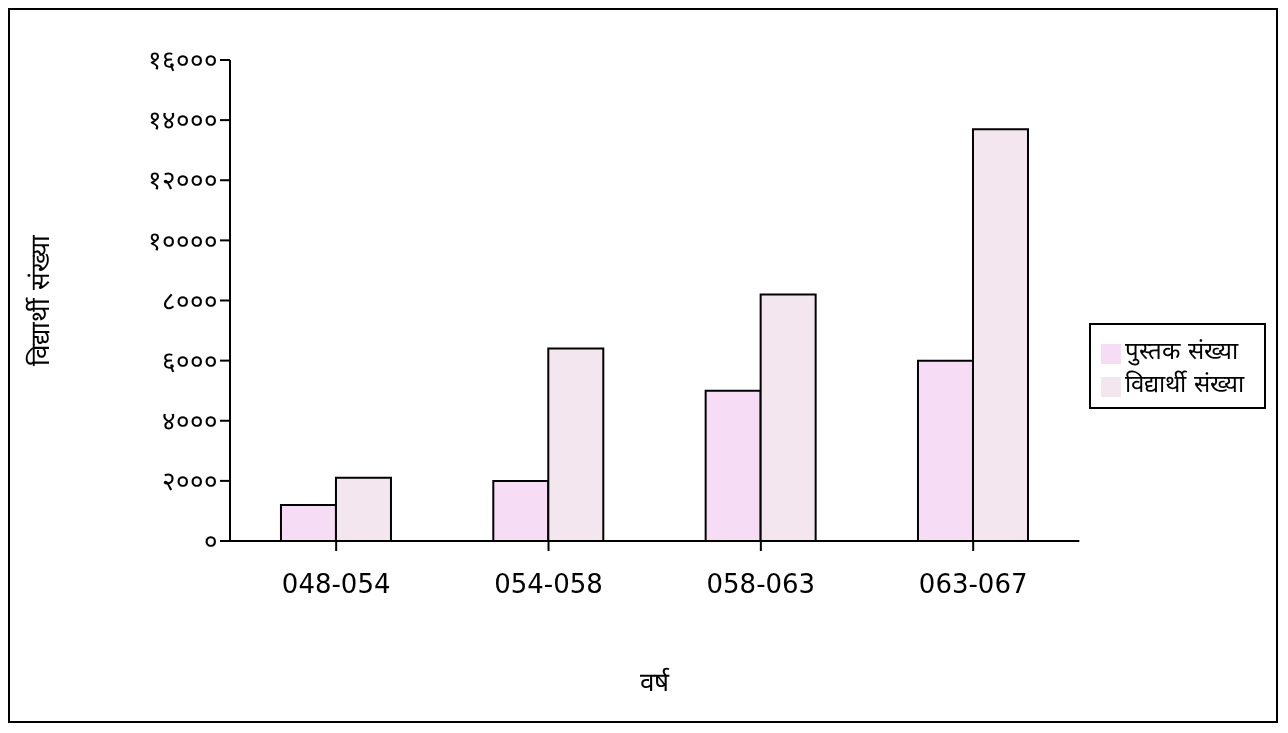 The image size is (1288, 733). Describe the element at coordinates (190, 360) in the screenshot. I see `y-tick-label: ६०००` at that location.